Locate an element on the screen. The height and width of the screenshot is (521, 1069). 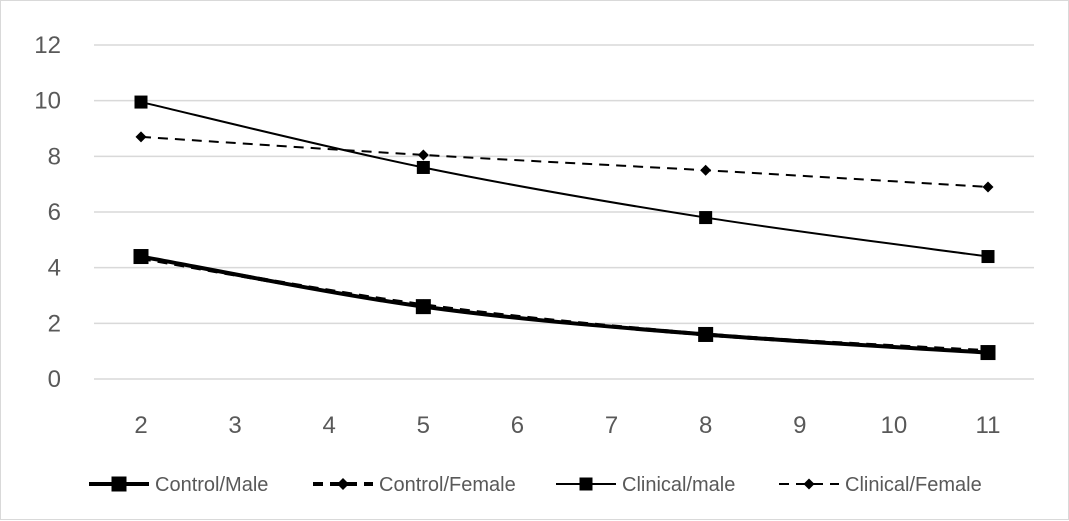
x-tick-label: 5 is located at coordinates (423, 425).